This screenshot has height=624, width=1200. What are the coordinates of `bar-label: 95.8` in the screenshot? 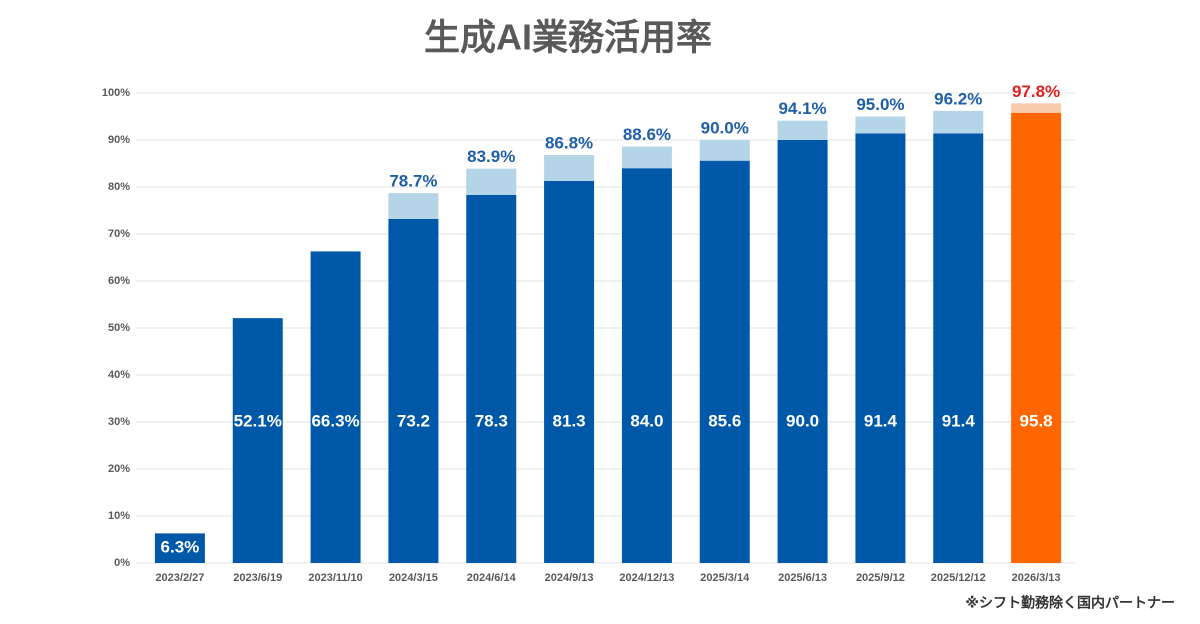 It's located at (1036, 420).